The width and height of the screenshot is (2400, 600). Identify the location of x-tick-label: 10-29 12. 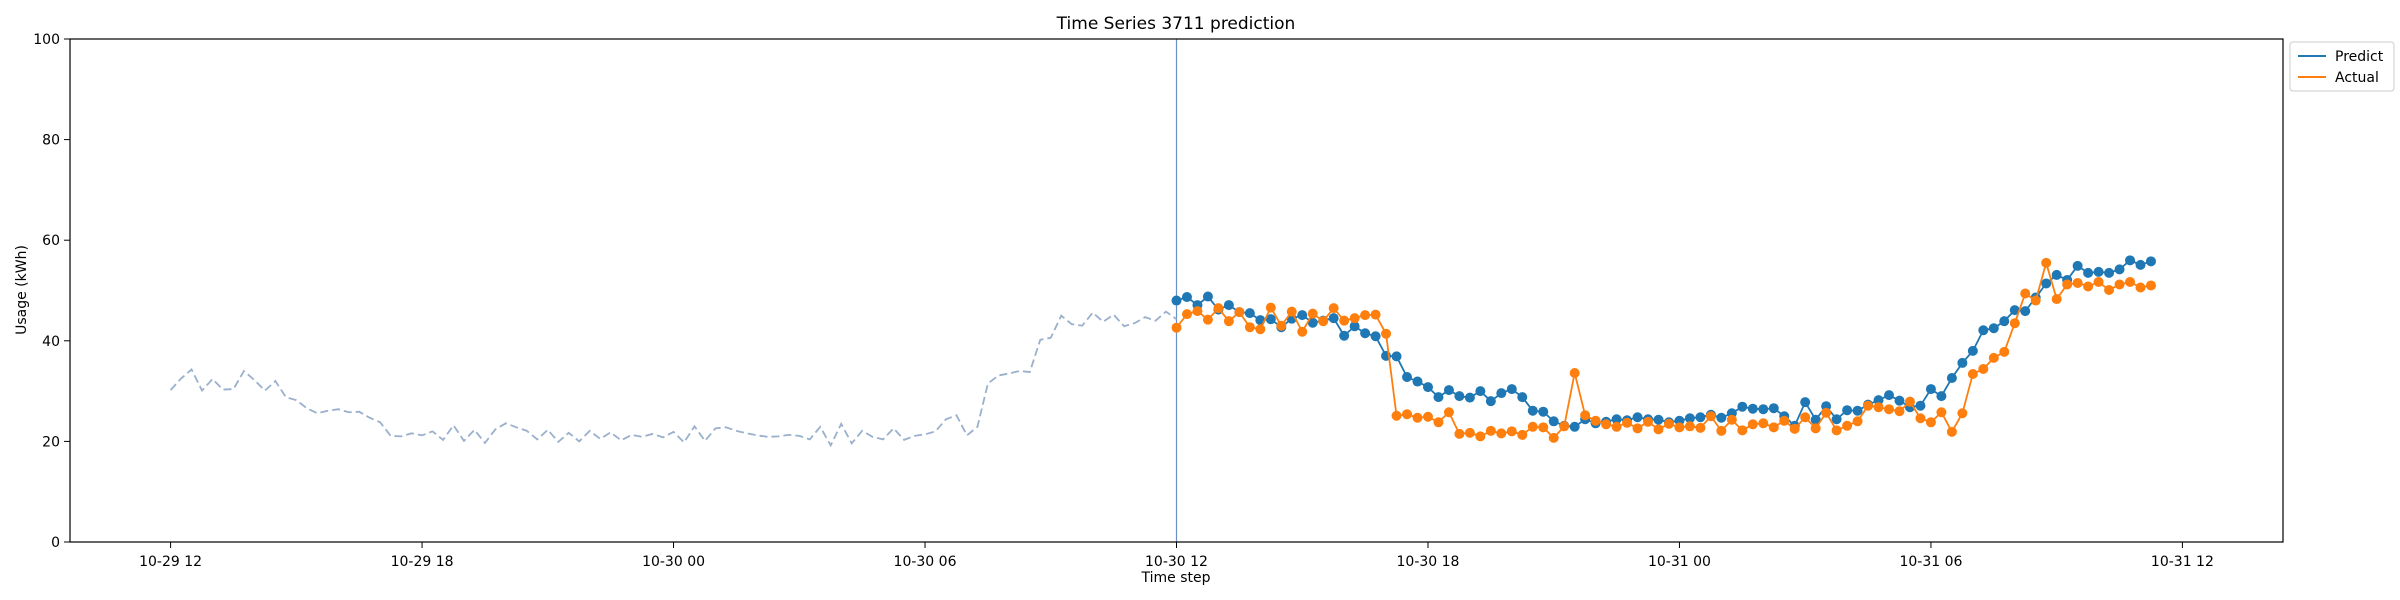
(170, 562).